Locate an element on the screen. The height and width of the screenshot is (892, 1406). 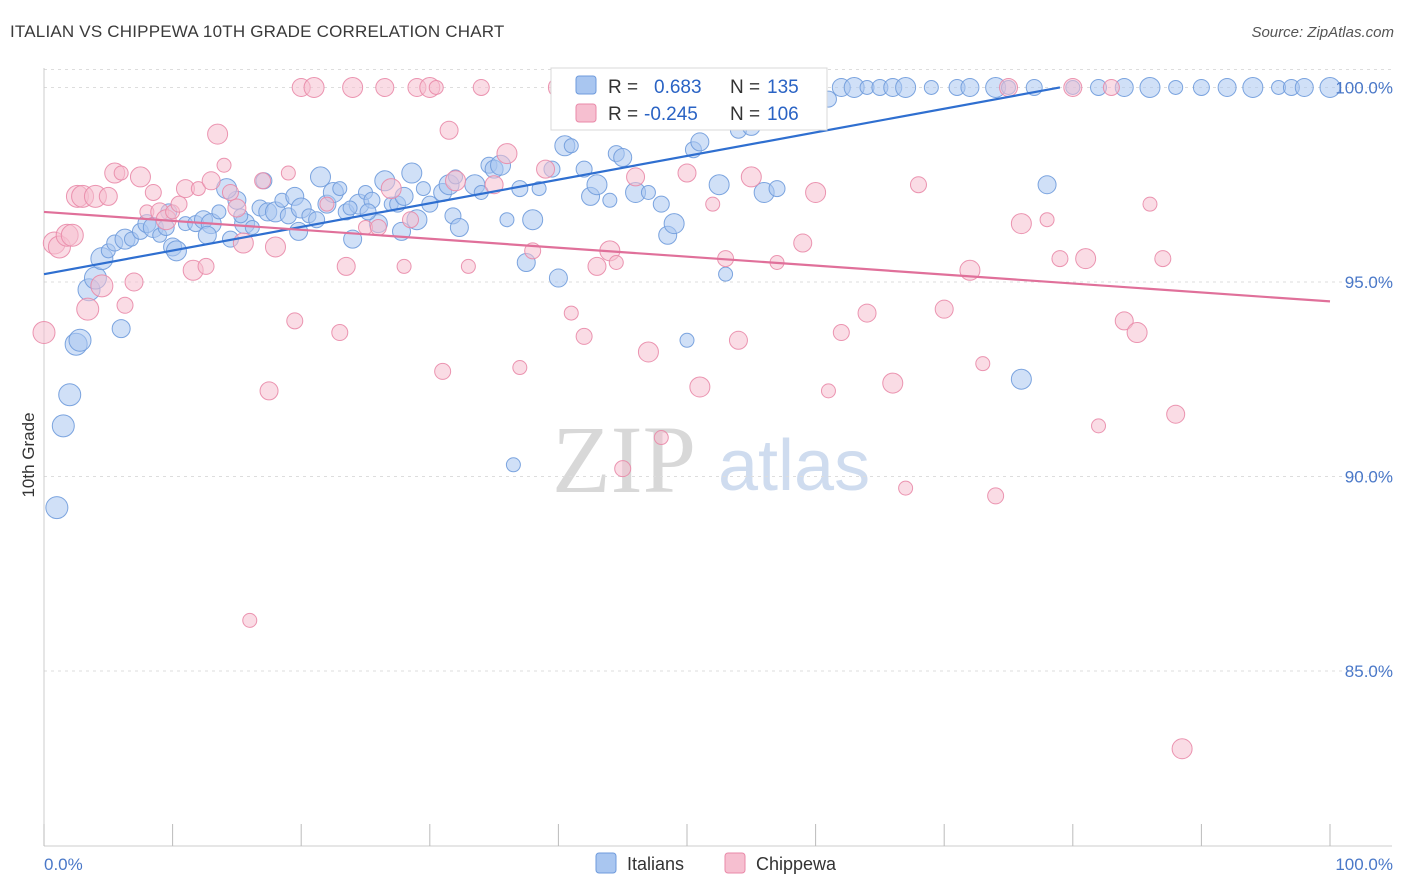
watermark: ZIP atlas is located at coordinates (711, 459).